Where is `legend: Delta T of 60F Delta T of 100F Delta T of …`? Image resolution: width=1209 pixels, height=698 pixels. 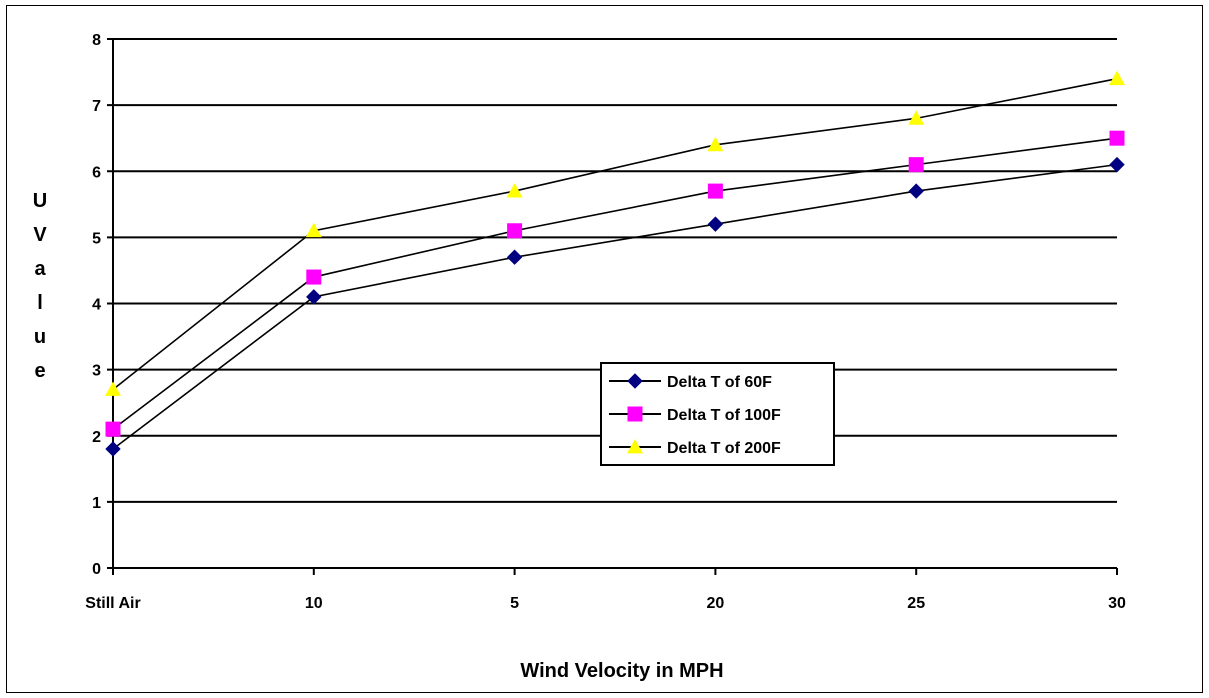 legend: Delta T of 60F Delta T of 100F Delta T of … is located at coordinates (717, 414).